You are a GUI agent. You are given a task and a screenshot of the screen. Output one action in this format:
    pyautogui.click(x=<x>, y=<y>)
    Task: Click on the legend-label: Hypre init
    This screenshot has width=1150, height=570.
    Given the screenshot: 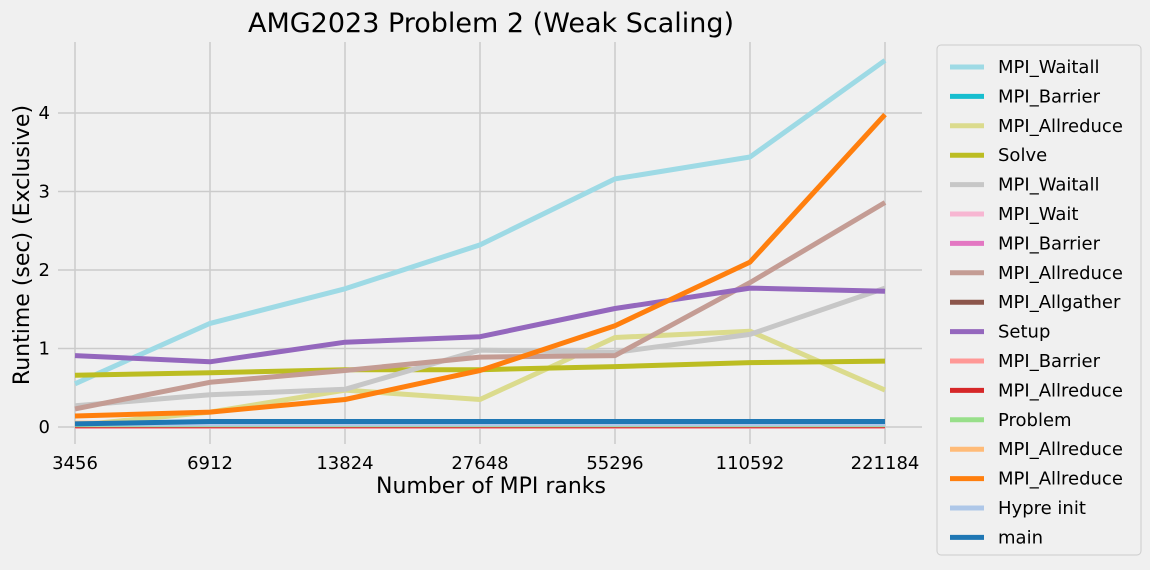 What is the action you would take?
    pyautogui.click(x=1042, y=508)
    